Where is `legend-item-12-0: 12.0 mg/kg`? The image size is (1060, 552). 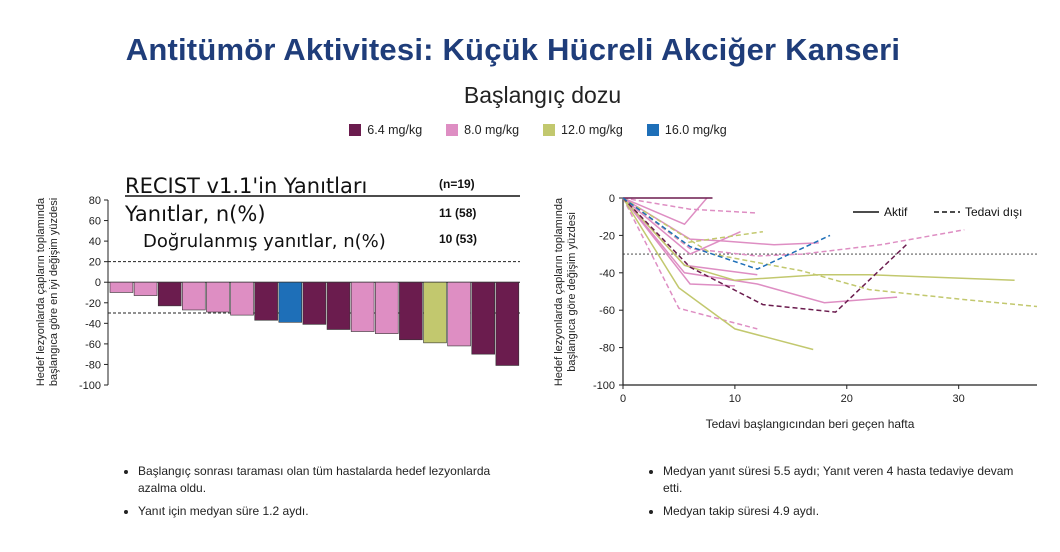 legend-item-12-0: 12.0 mg/kg is located at coordinates (583, 130).